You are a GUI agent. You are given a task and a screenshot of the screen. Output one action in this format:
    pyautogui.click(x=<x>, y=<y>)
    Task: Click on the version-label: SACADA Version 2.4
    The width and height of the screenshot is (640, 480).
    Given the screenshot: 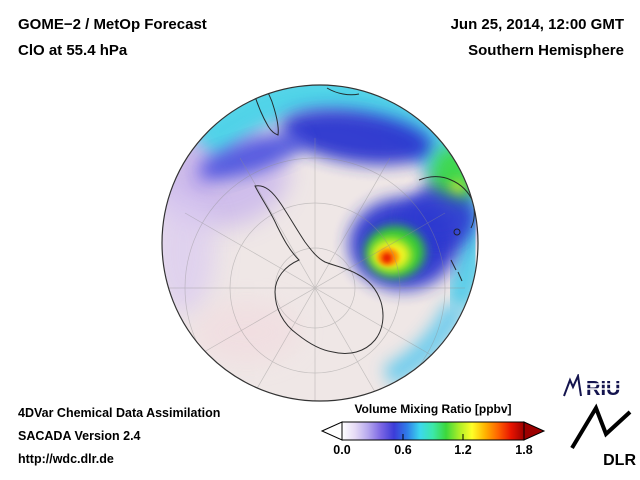 What is the action you would take?
    pyautogui.click(x=79, y=436)
    